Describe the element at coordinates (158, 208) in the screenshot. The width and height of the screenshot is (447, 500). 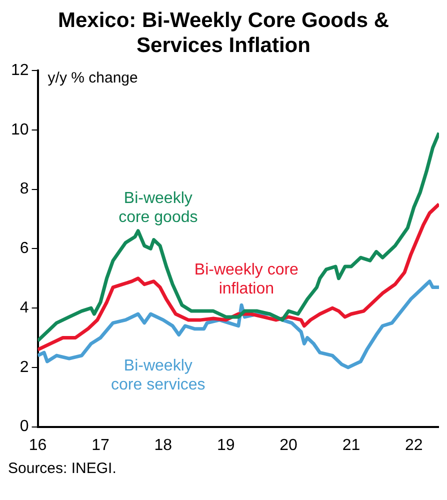
I see `series-label: Bi-weekly core goods` at that location.